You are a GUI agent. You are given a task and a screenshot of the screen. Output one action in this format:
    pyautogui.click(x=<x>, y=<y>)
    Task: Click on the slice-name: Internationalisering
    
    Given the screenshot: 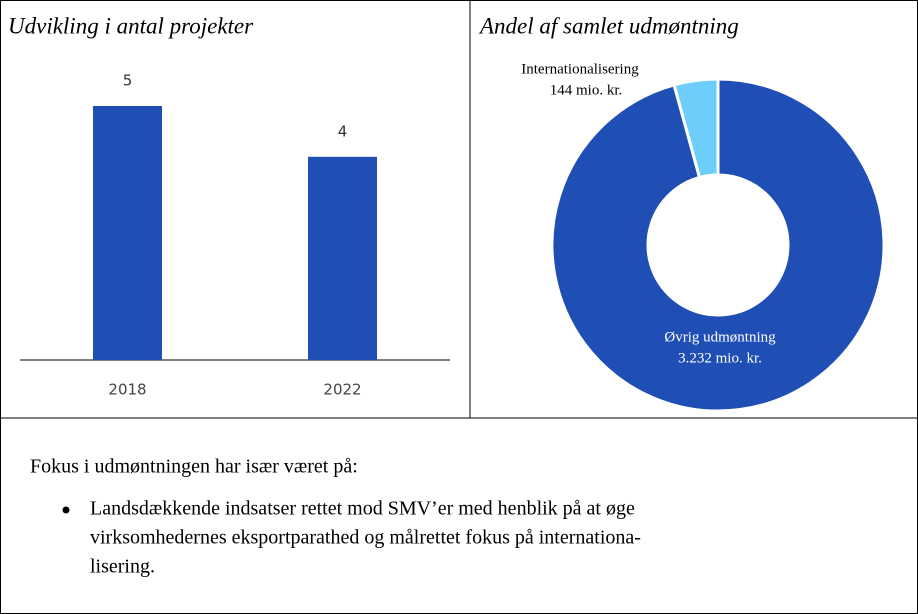 What is the action you would take?
    pyautogui.click(x=580, y=69)
    